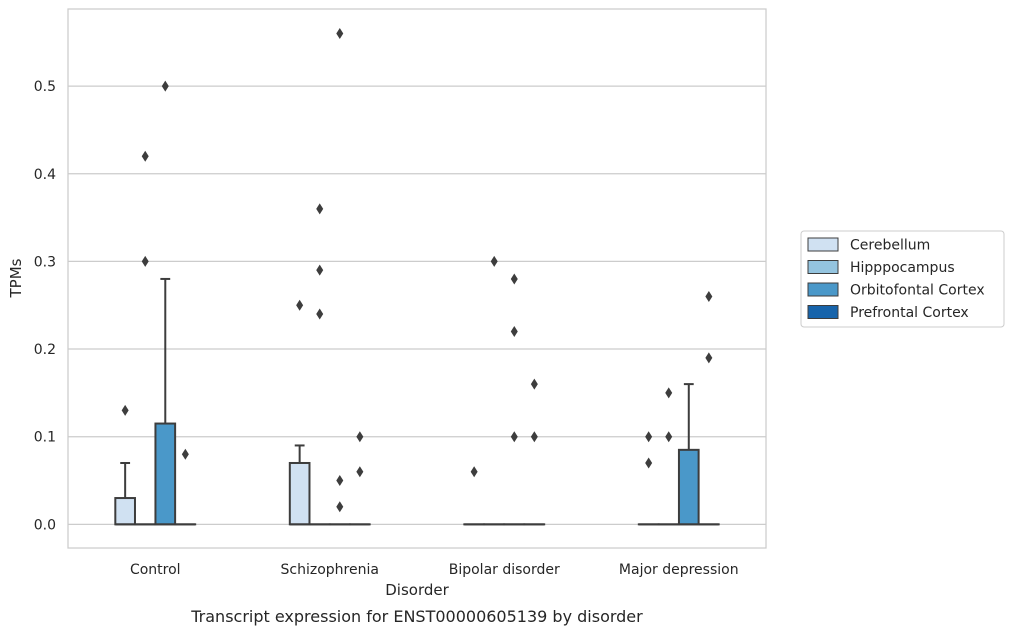  I want to click on y-tick-label: 0.5, so click(45, 87).